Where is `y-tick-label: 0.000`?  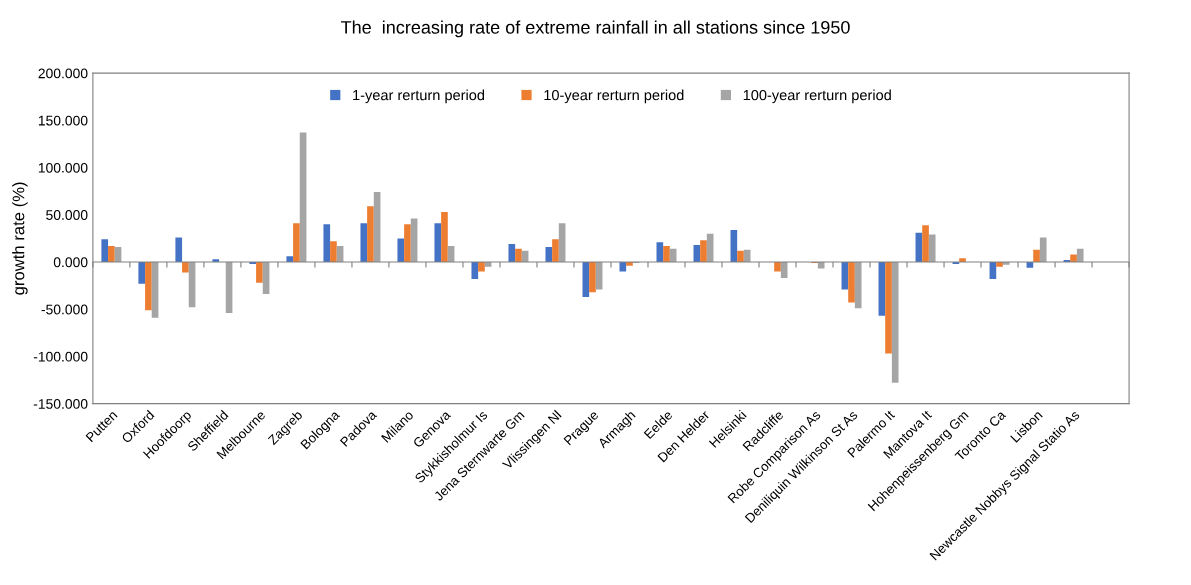 y-tick-label: 0.000 is located at coordinates (70, 262).